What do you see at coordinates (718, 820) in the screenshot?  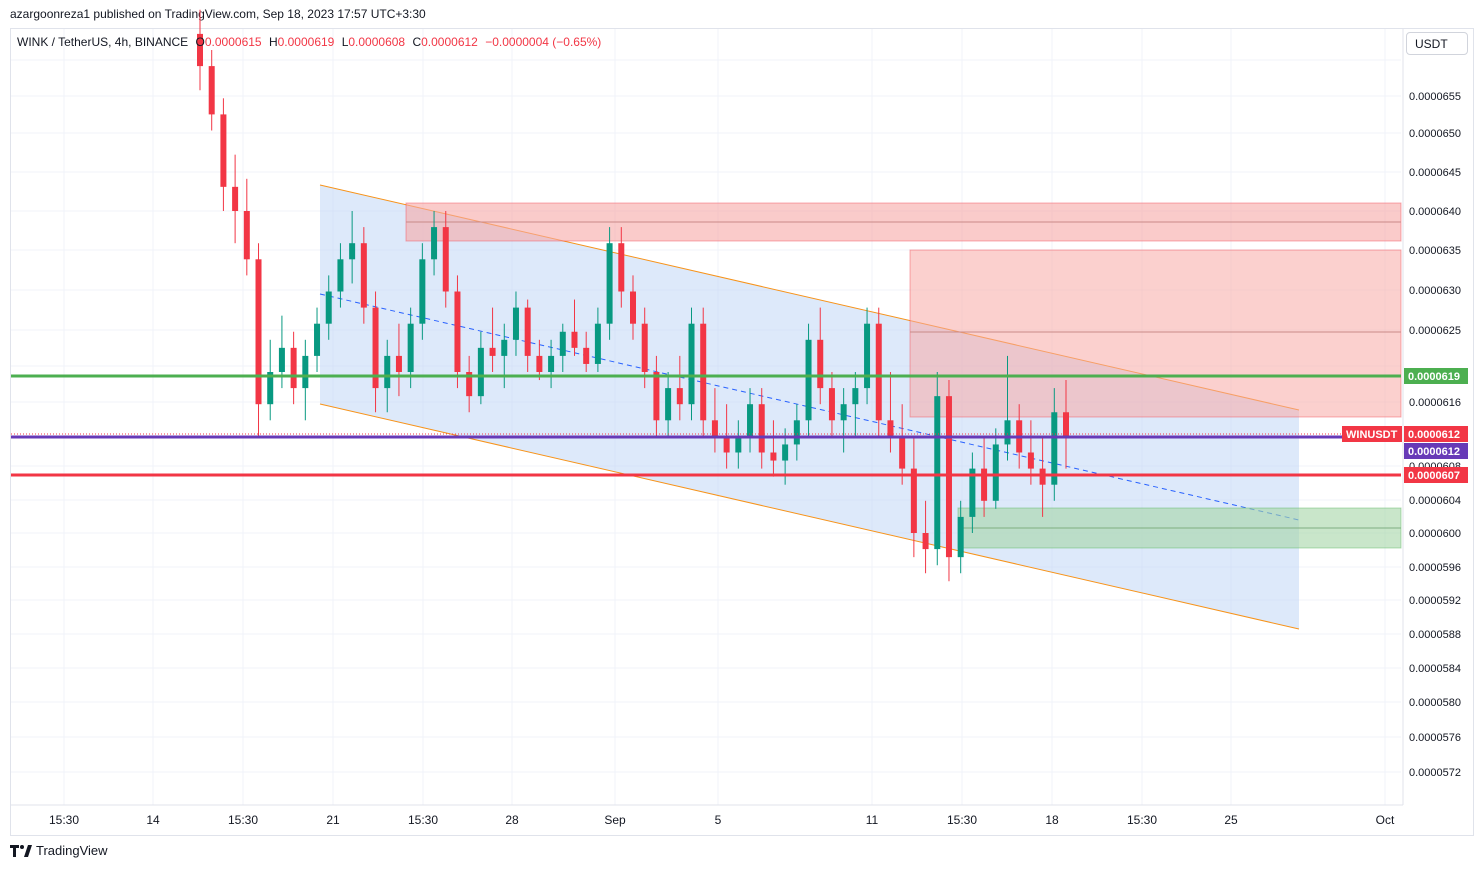 I see `time-tick-label: 5` at bounding box center [718, 820].